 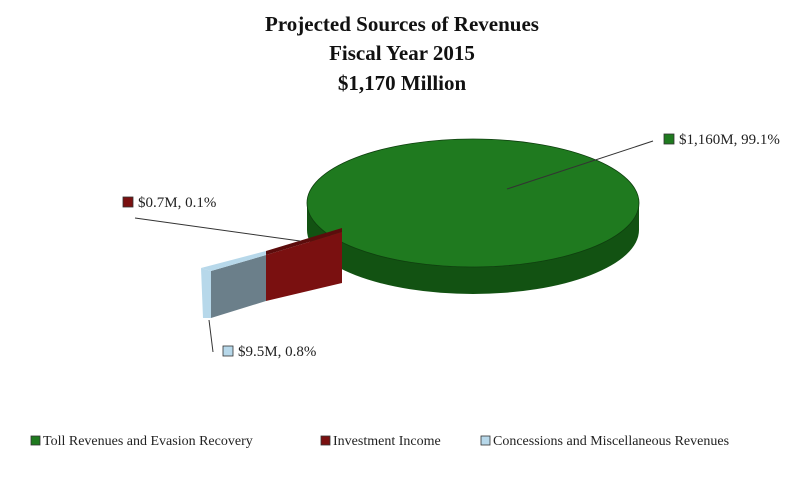 What do you see at coordinates (387, 441) in the screenshot?
I see `legend-label-investment: Investment Income` at bounding box center [387, 441].